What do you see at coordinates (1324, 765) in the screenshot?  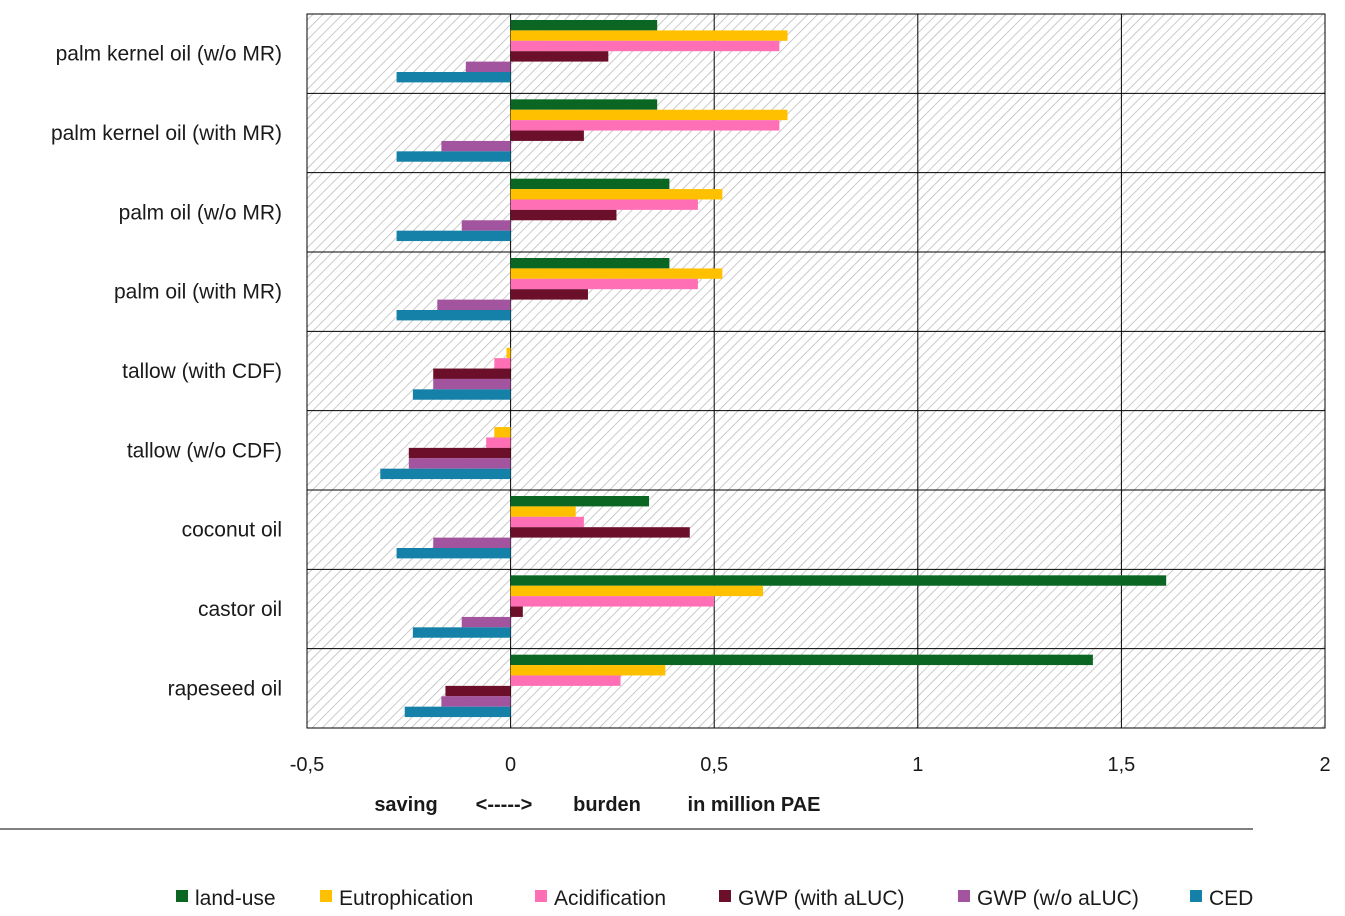 I see `x-tick-label: 2` at bounding box center [1324, 765].